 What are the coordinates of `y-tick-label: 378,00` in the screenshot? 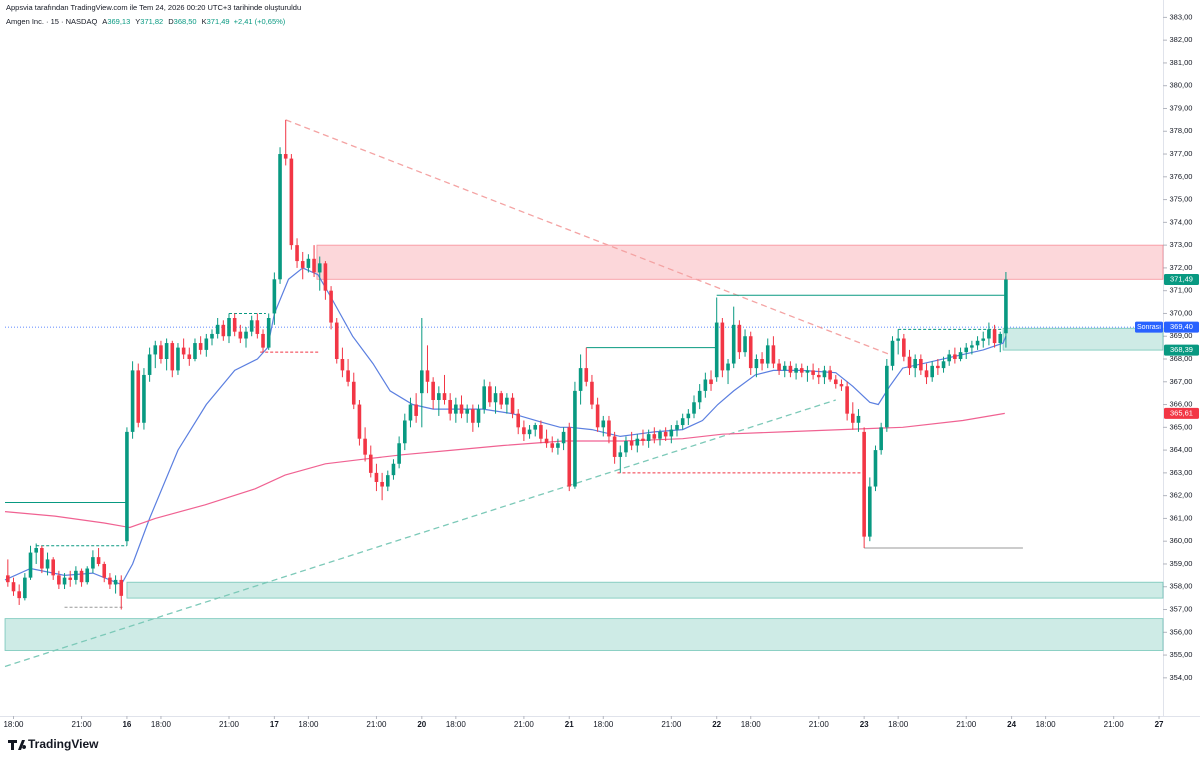 It's located at (1181, 130).